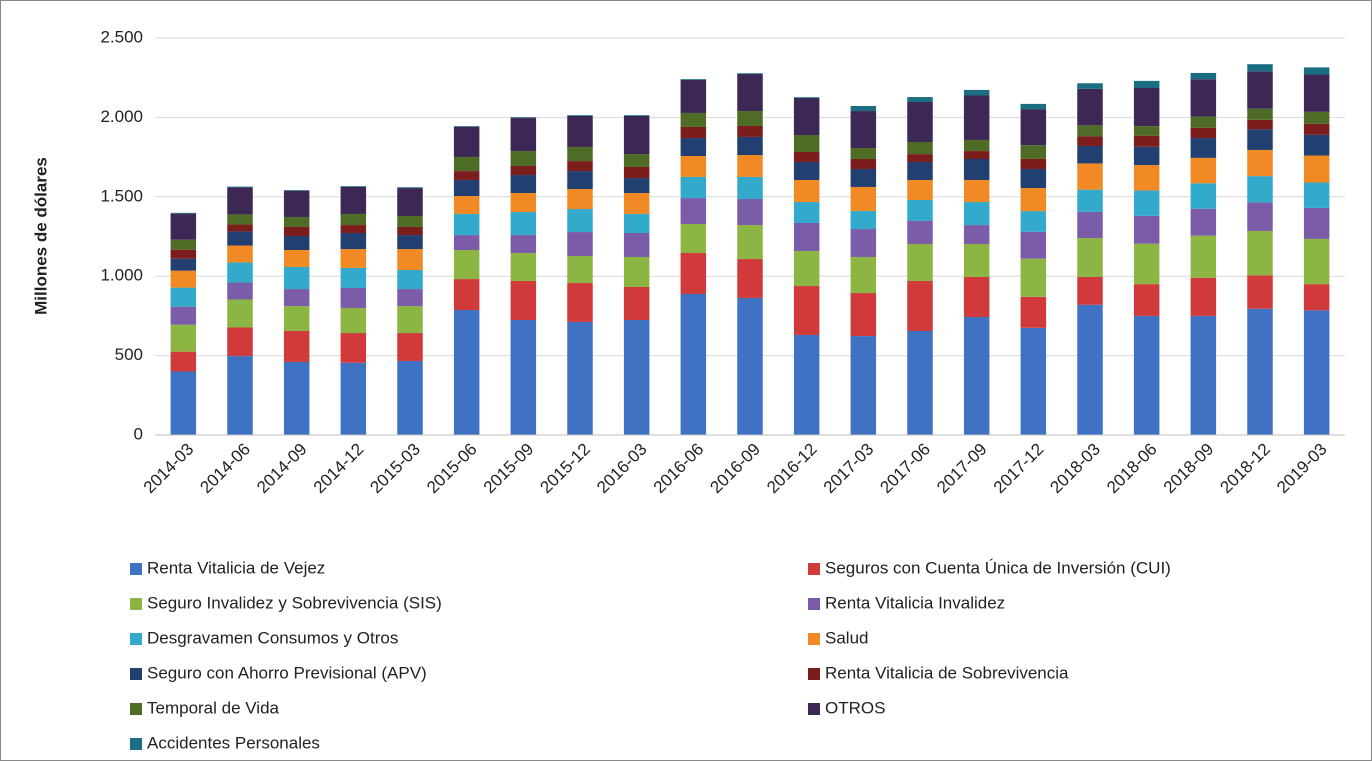 The image size is (1372, 761). What do you see at coordinates (294, 602) in the screenshot?
I see `legend-label: Seguro Invalidez y Sobrevivencia (SIS)` at bounding box center [294, 602].